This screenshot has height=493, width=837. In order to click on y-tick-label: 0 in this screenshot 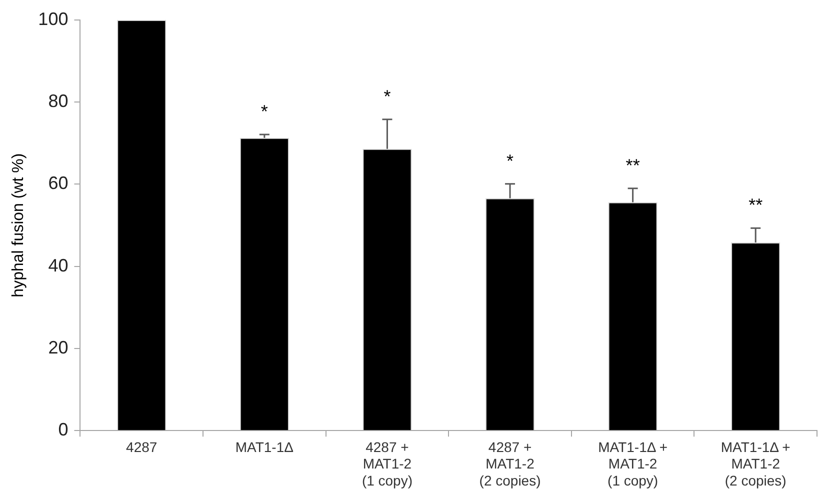, I will do `click(63, 430)`.